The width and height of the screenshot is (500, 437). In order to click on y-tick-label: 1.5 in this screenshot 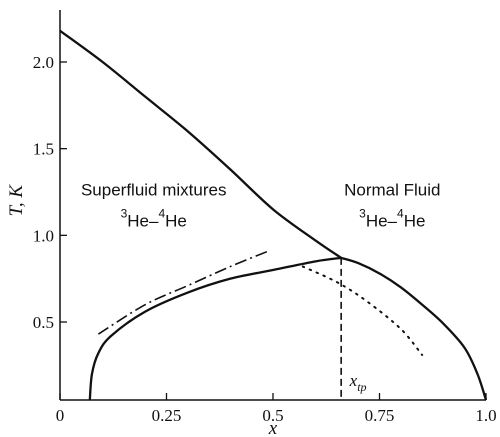, I will do `click(43, 149)`.